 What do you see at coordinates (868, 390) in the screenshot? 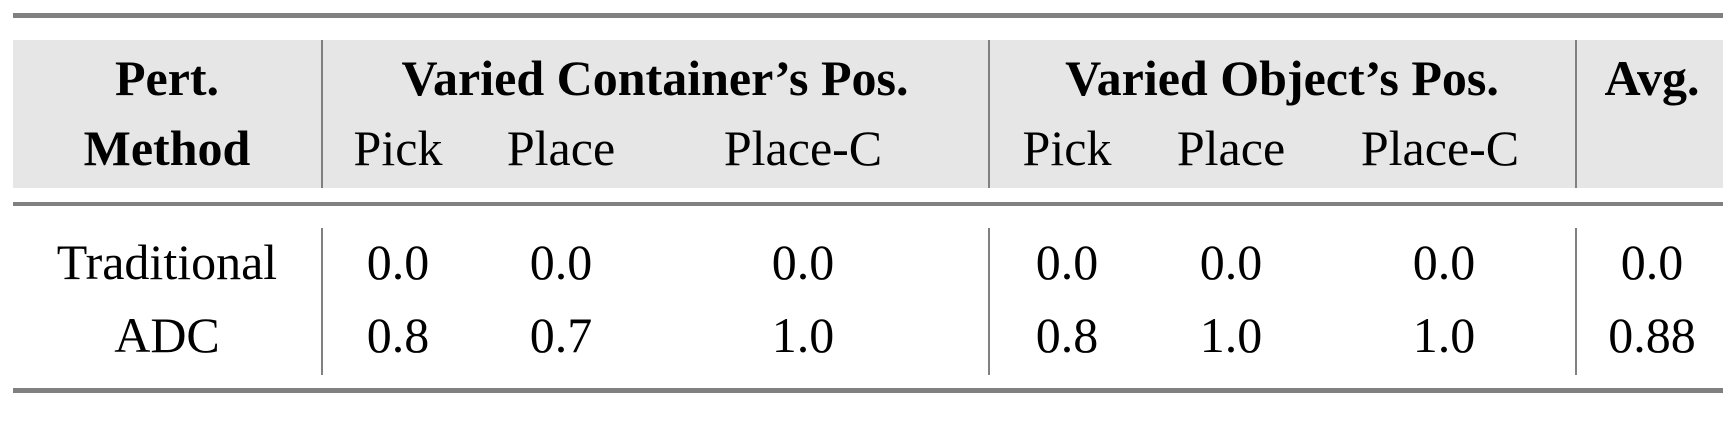
I see `bottom-rule` at bounding box center [868, 390].